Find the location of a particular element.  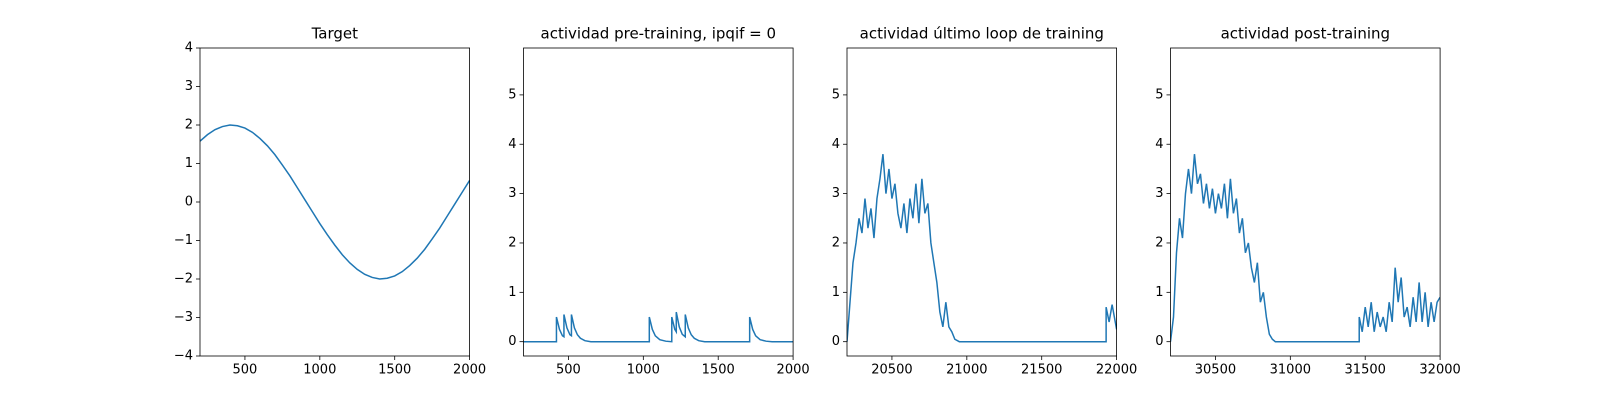

y-tick-label: −2 is located at coordinates (183, 279).